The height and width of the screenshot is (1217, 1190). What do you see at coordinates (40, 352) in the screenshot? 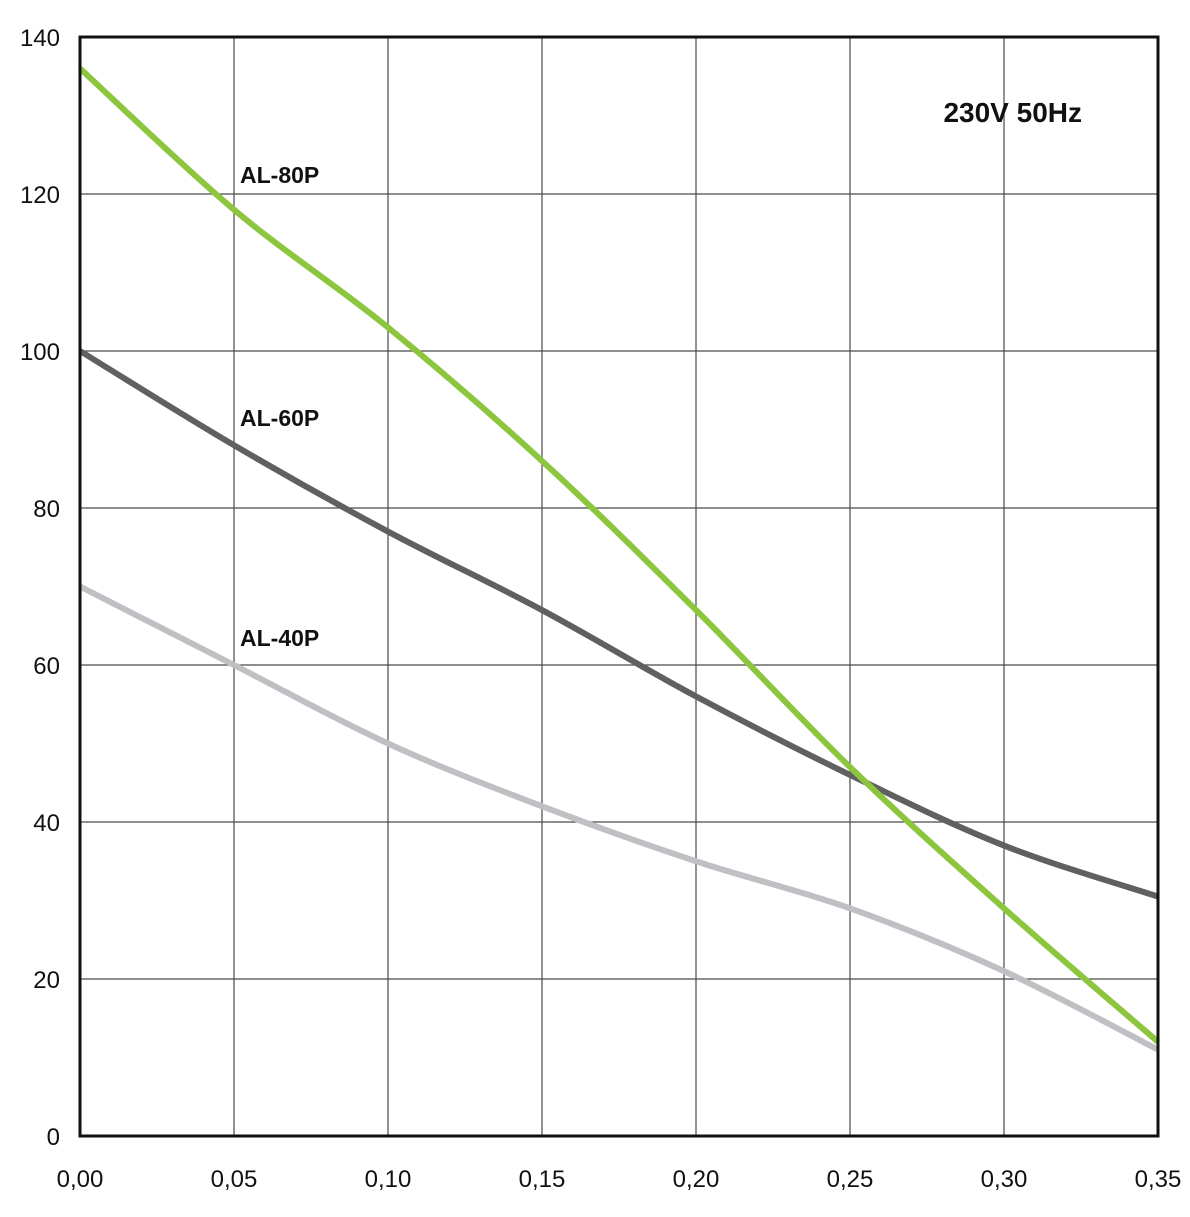
I see `y-tick-label: 100` at bounding box center [40, 352].